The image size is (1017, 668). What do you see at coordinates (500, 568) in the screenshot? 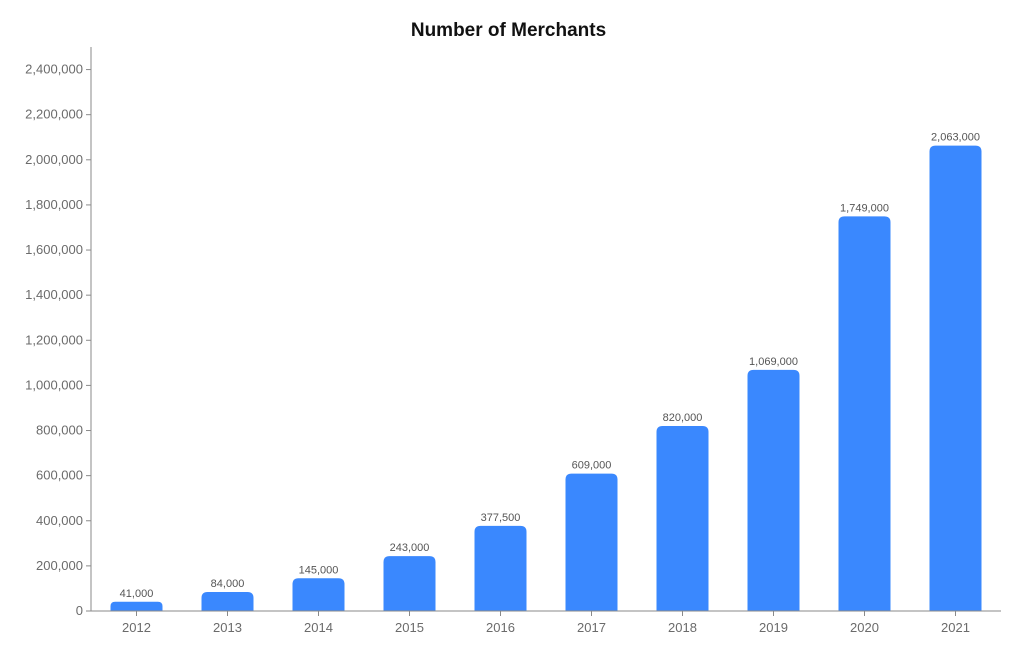
I see `bar-2016` at bounding box center [500, 568].